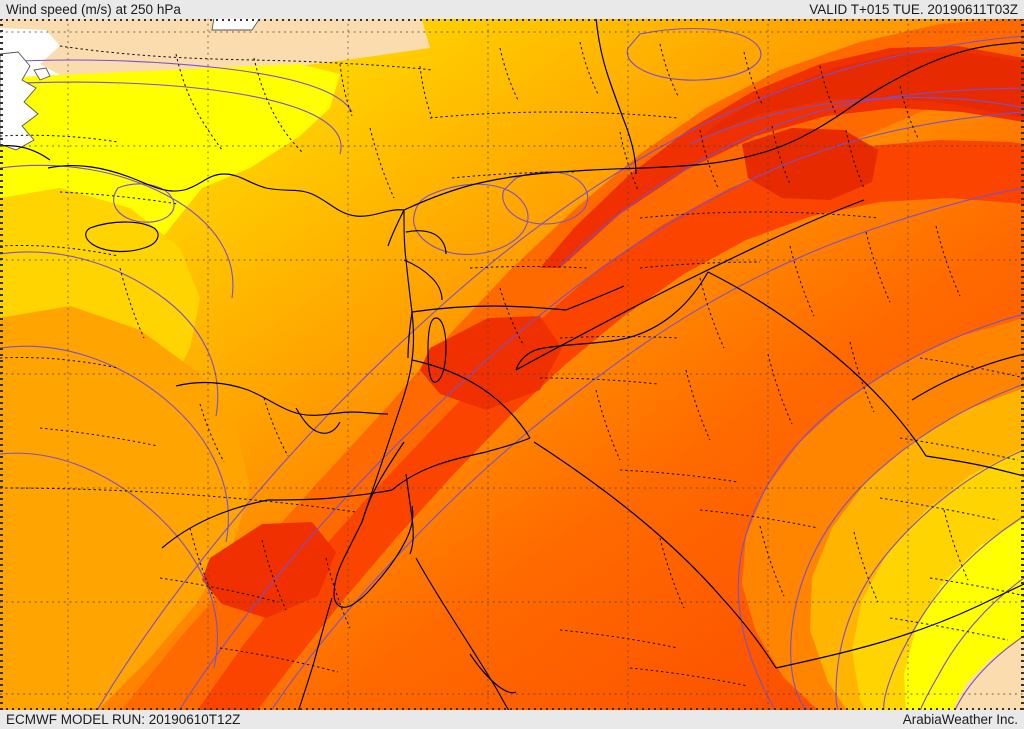  Describe the element at coordinates (810, 164) in the screenshot. I see `blob-max-a` at that location.